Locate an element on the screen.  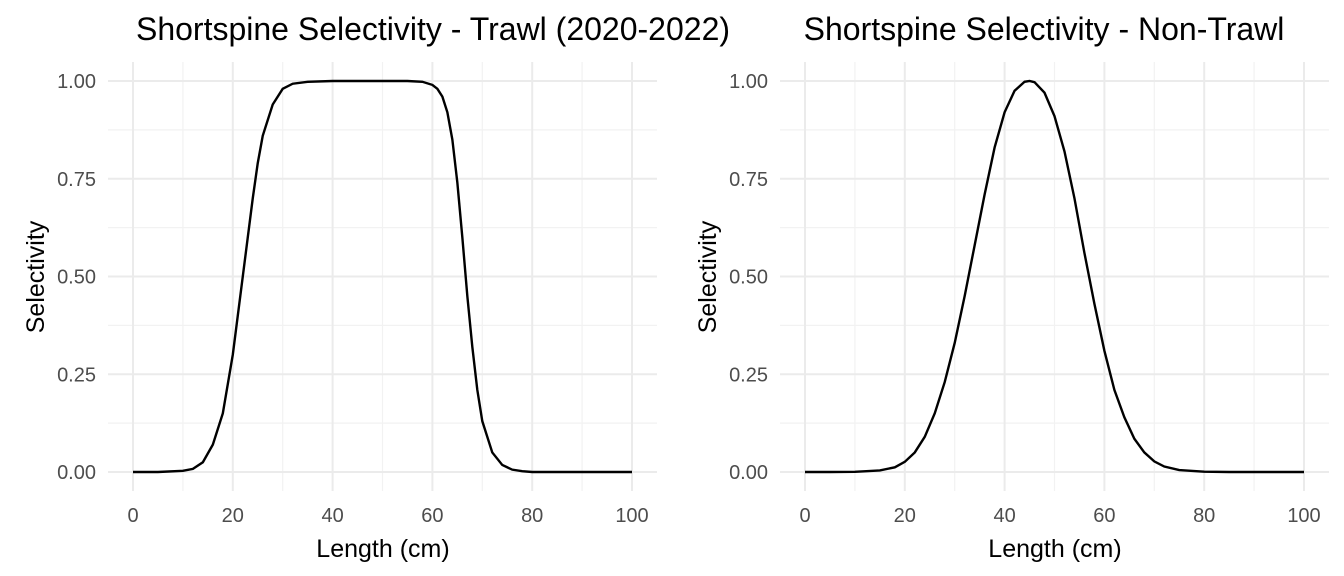
chart-title: Shortspine Selectivity - Non-Trawl is located at coordinates (1044, 29).